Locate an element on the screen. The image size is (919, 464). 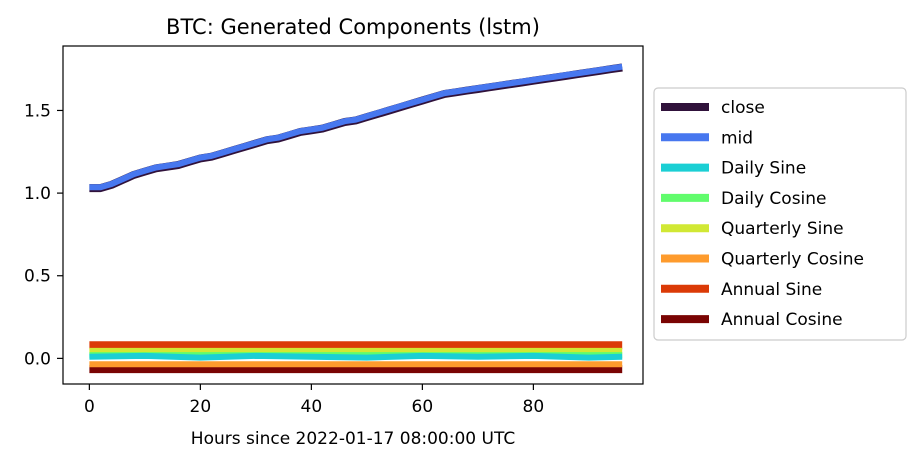
legend-label: Annual Sine is located at coordinates (771, 290).